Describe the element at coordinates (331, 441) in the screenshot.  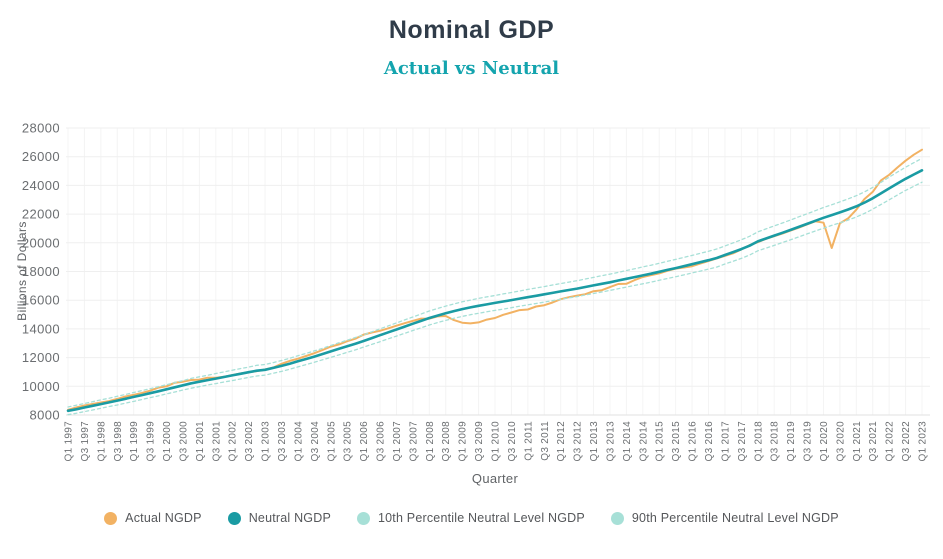
I see `svg-text: Q1 2005` at that location.